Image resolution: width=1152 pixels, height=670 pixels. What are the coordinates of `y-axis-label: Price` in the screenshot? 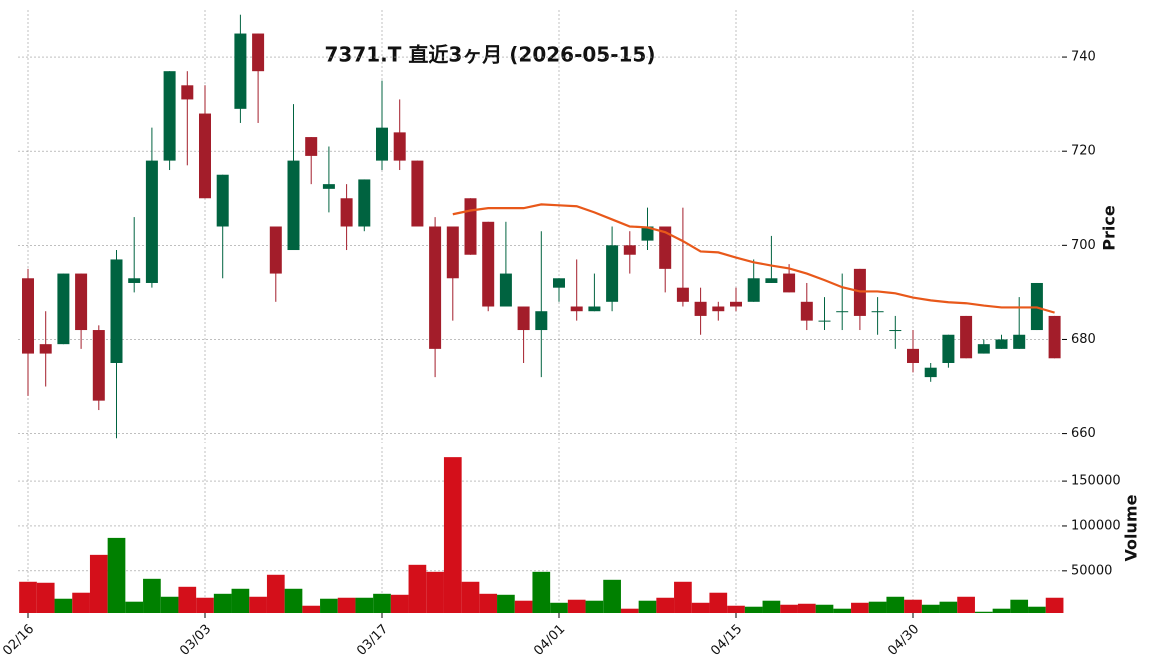 It's located at (1109, 228).